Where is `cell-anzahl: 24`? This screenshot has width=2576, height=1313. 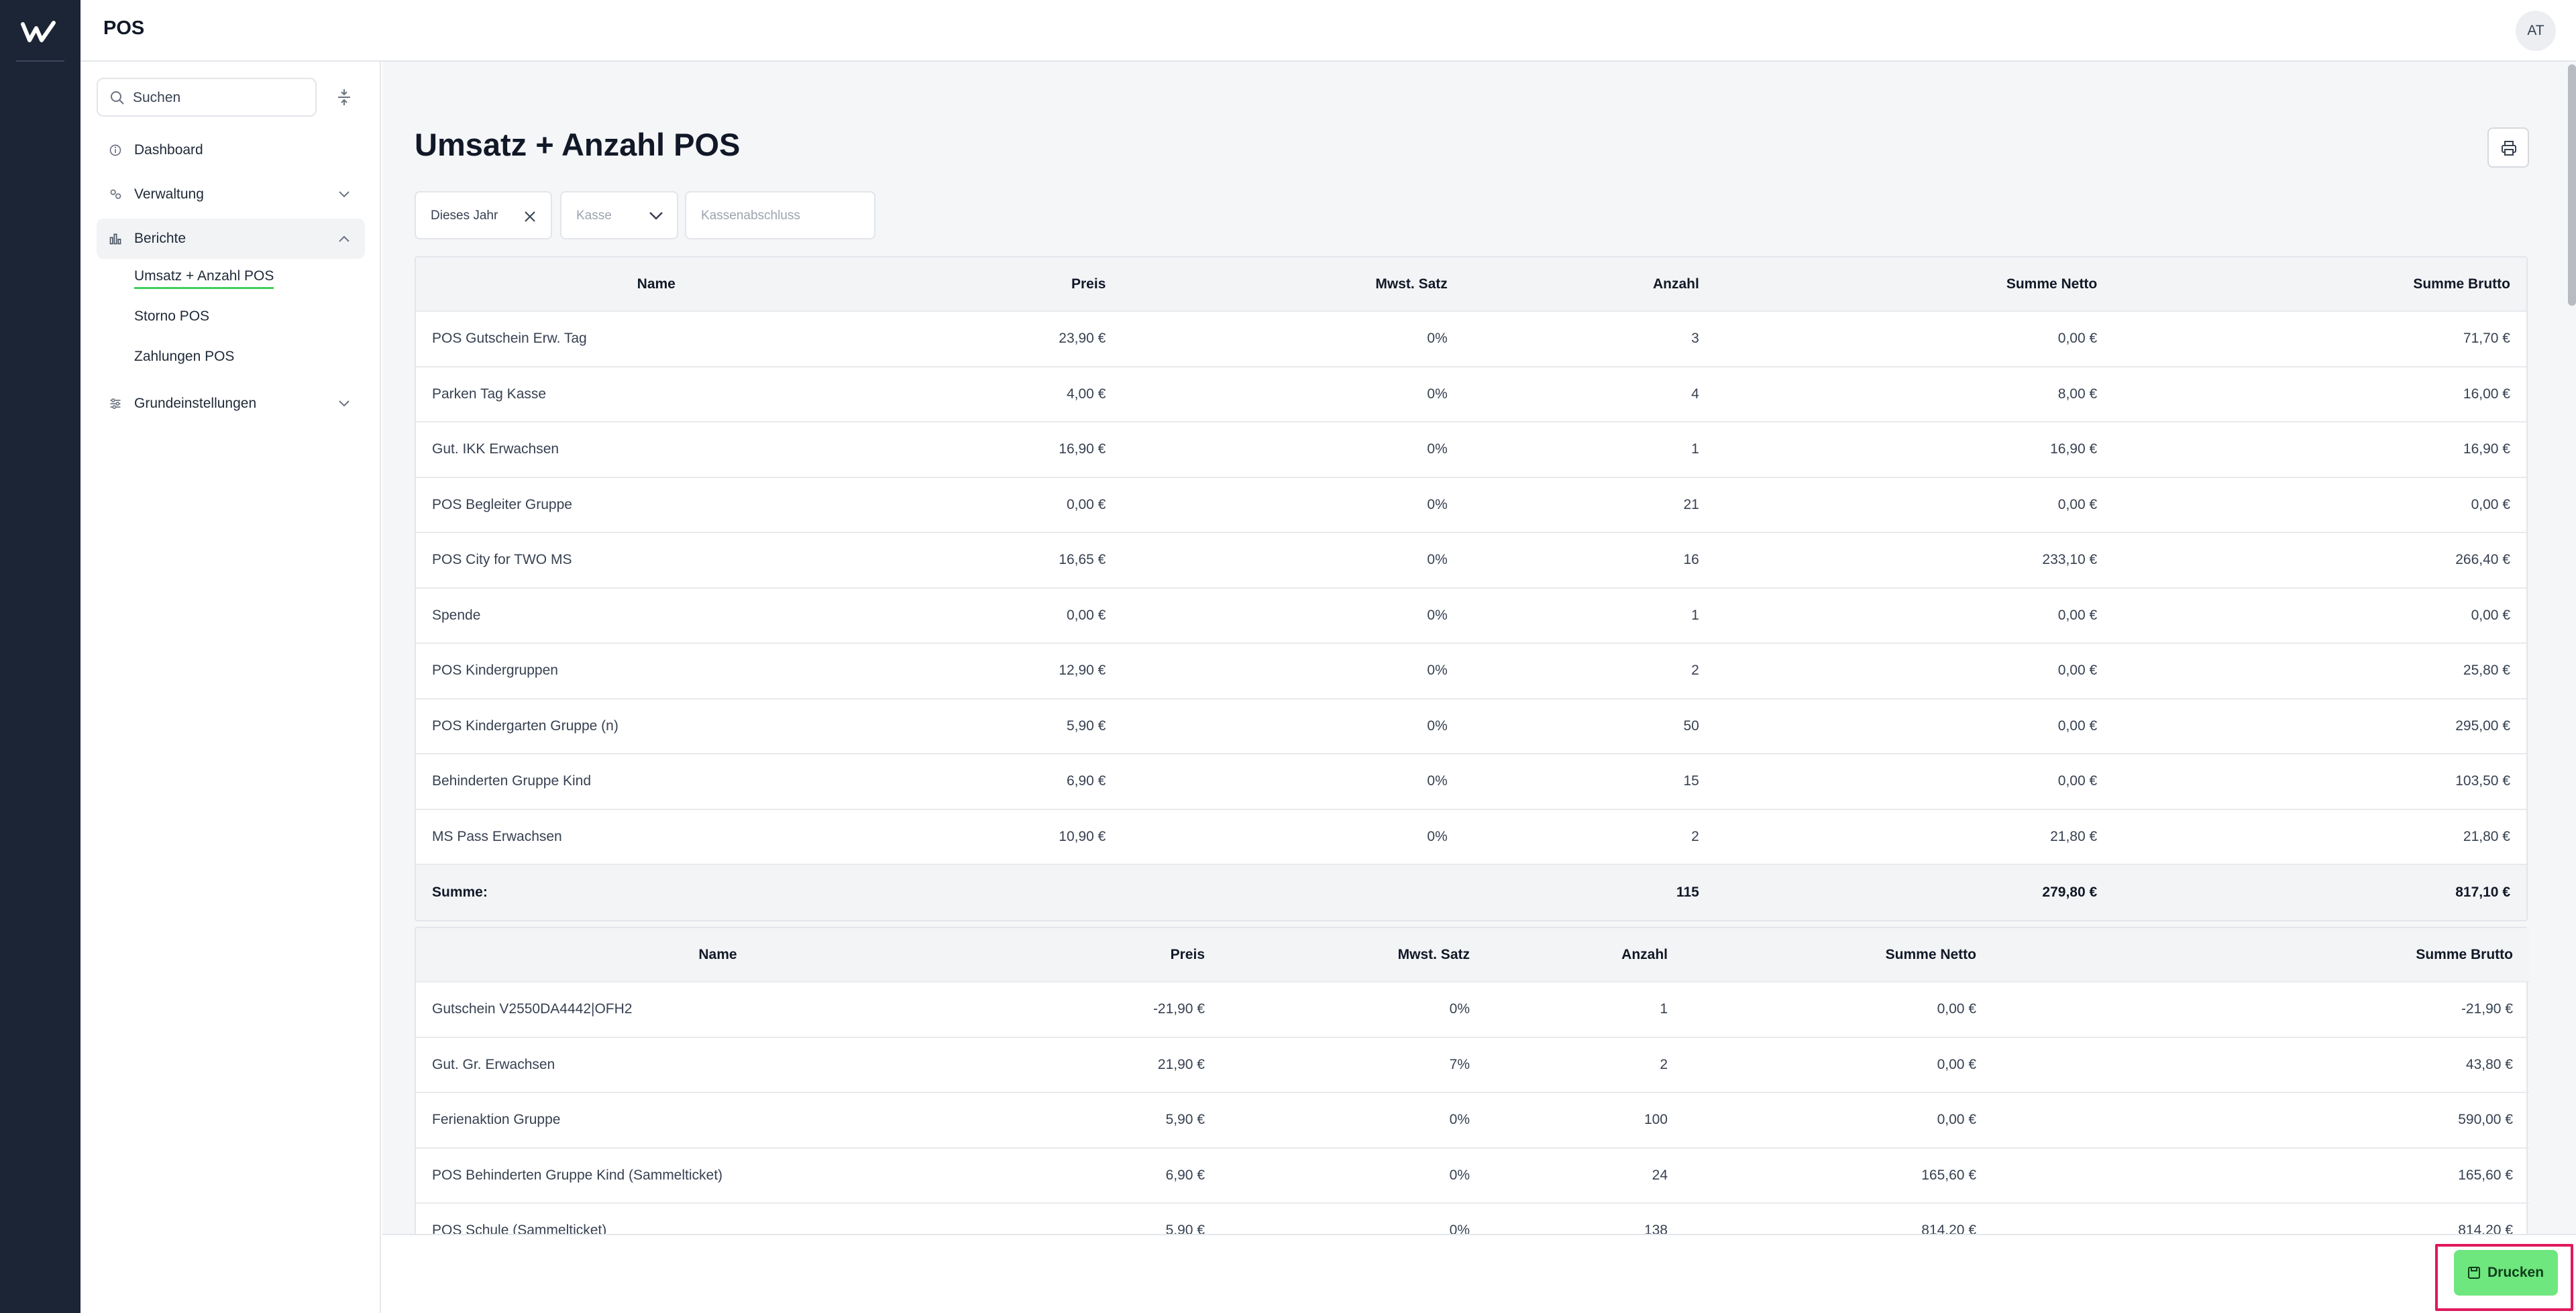
cell-anzahl: 24 is located at coordinates (1585, 1175).